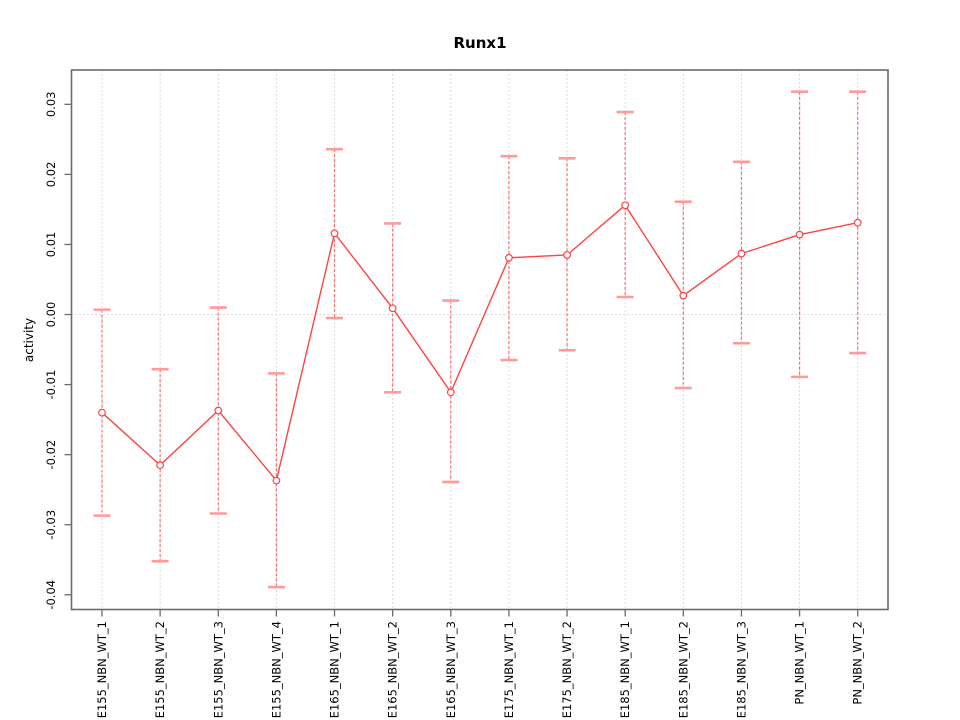  What do you see at coordinates (509, 669) in the screenshot?
I see `x-tick-label: E175_NBN_WT_1` at bounding box center [509, 669].